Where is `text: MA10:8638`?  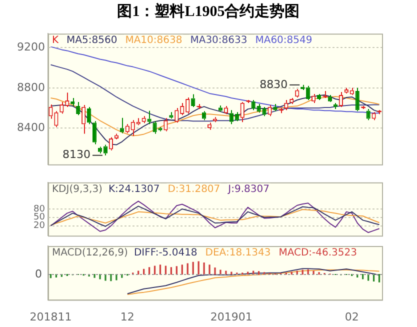
text: MA10:8638 is located at coordinates (153, 40).